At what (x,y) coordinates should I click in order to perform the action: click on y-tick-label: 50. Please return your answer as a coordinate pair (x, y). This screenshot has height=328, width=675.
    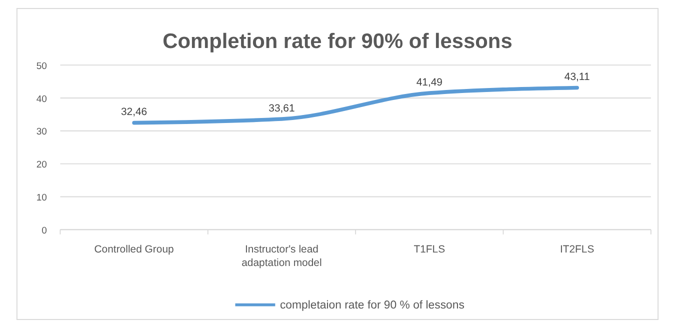
    Looking at the image, I should click on (41, 66).